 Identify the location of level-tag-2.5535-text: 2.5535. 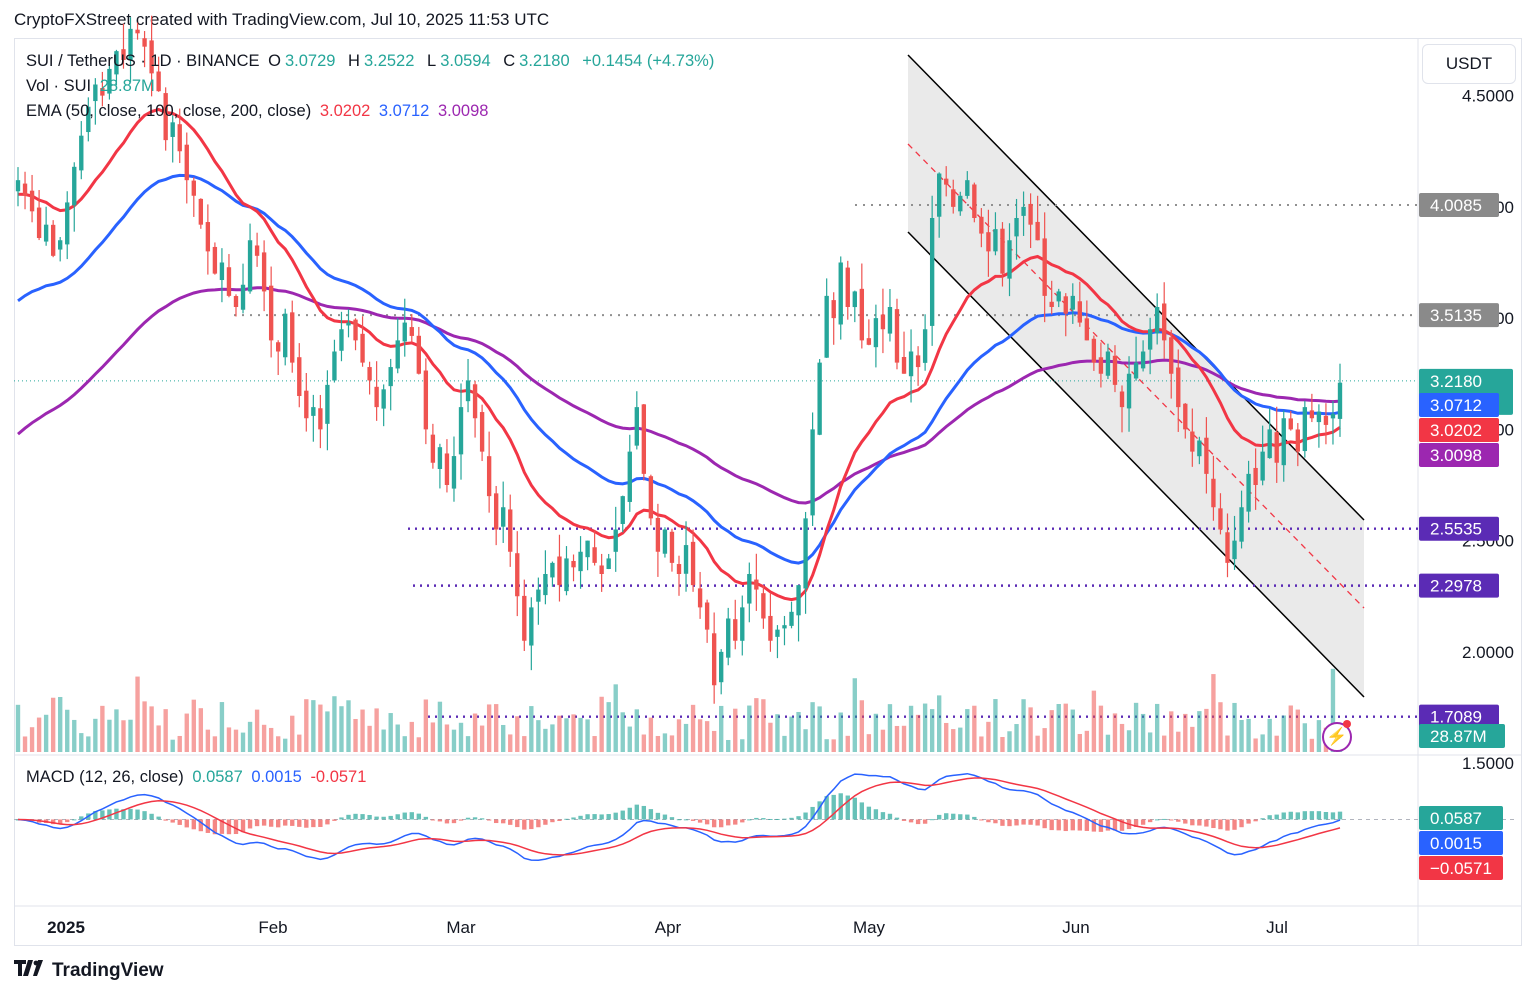
(1456, 529).